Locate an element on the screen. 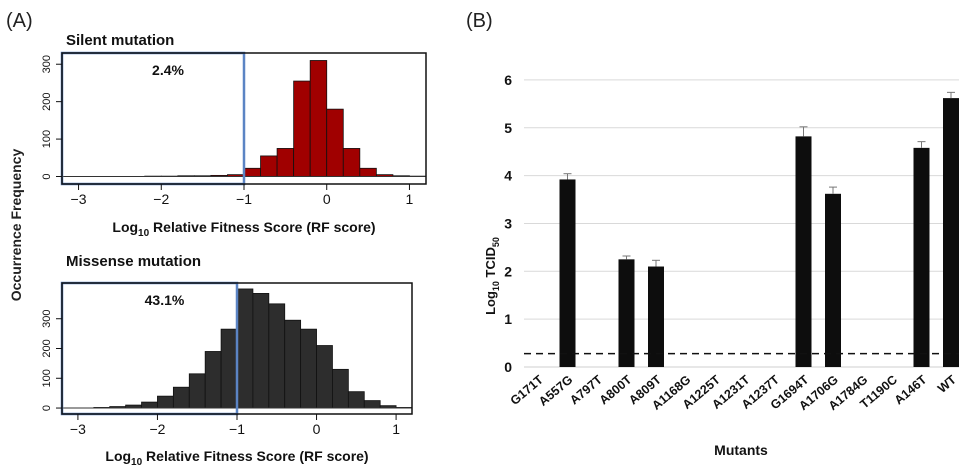  missense-xlabel: Log10 Relative Fitness Score (RF score) is located at coordinates (236, 457).